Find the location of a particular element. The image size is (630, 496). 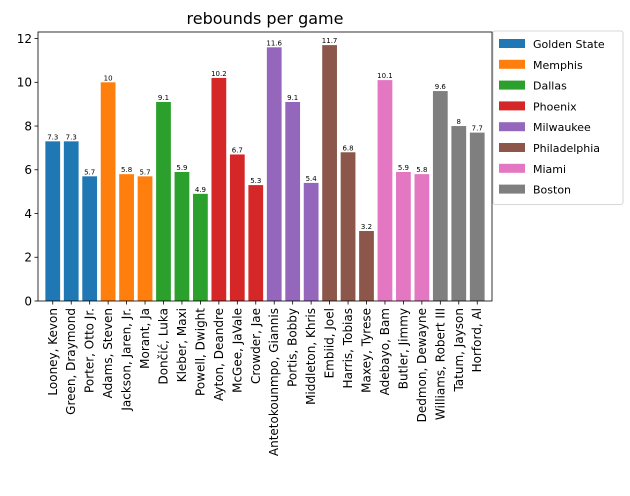

legend-label: Golden State is located at coordinates (569, 44).